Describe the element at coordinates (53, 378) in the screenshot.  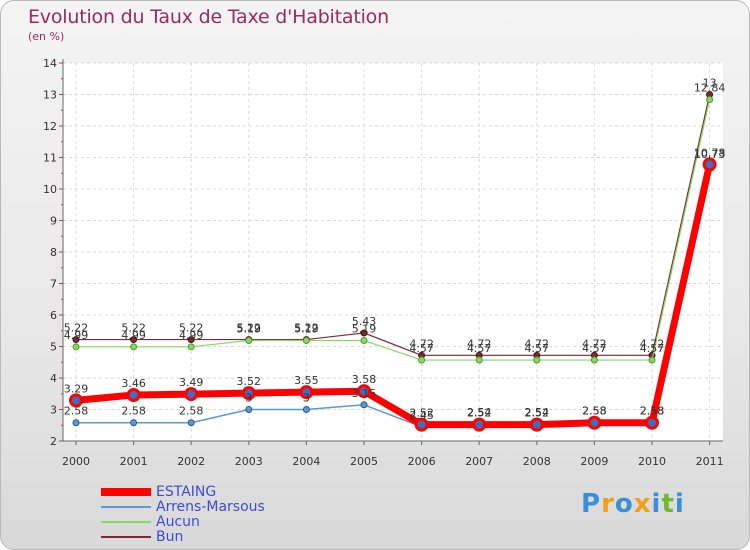
I see `y-tick-label: 4` at that location.